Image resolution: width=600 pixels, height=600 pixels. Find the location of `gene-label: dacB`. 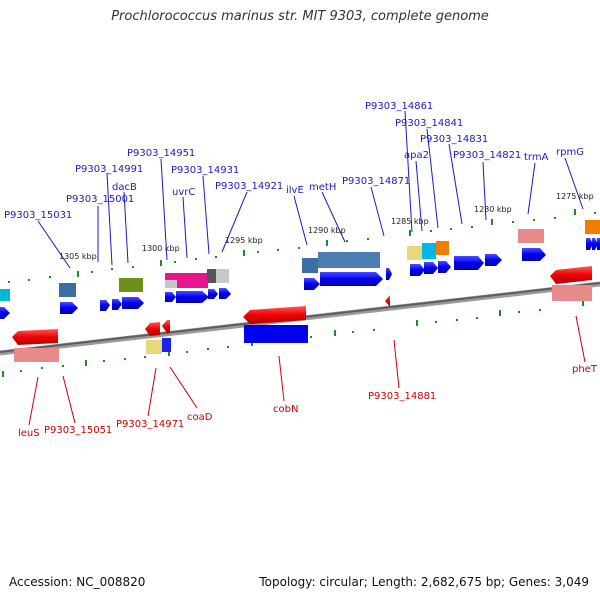

gene-label: dacB is located at coordinates (124, 187).